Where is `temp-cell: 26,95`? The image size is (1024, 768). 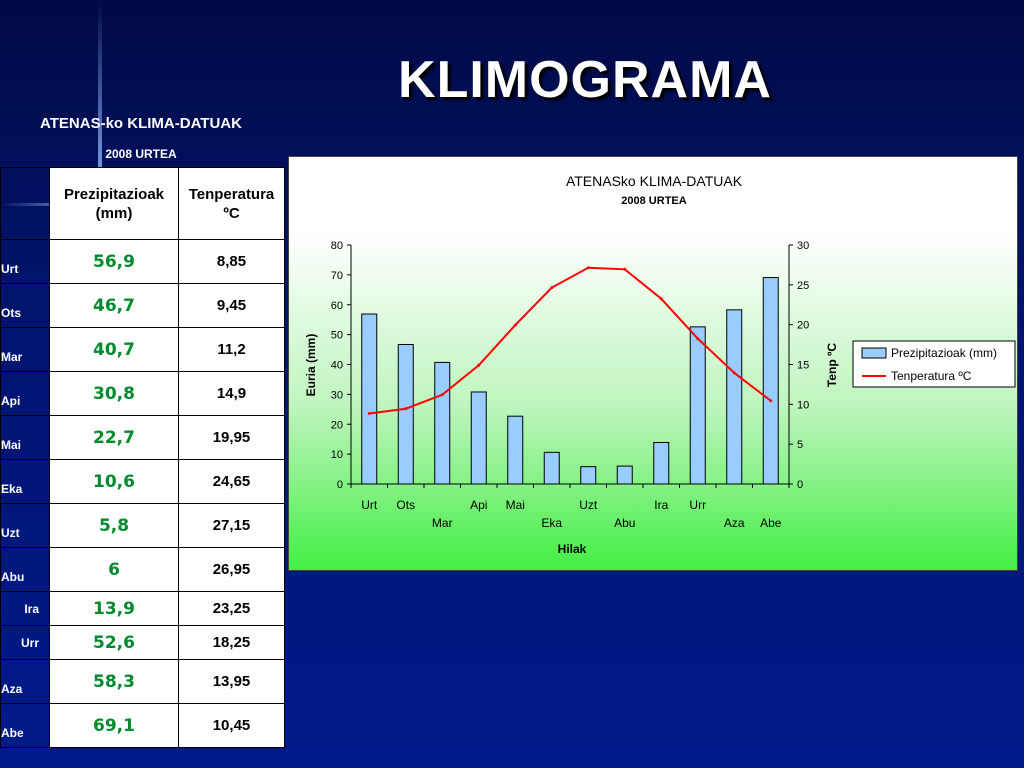 temp-cell: 26,95 is located at coordinates (231, 569).